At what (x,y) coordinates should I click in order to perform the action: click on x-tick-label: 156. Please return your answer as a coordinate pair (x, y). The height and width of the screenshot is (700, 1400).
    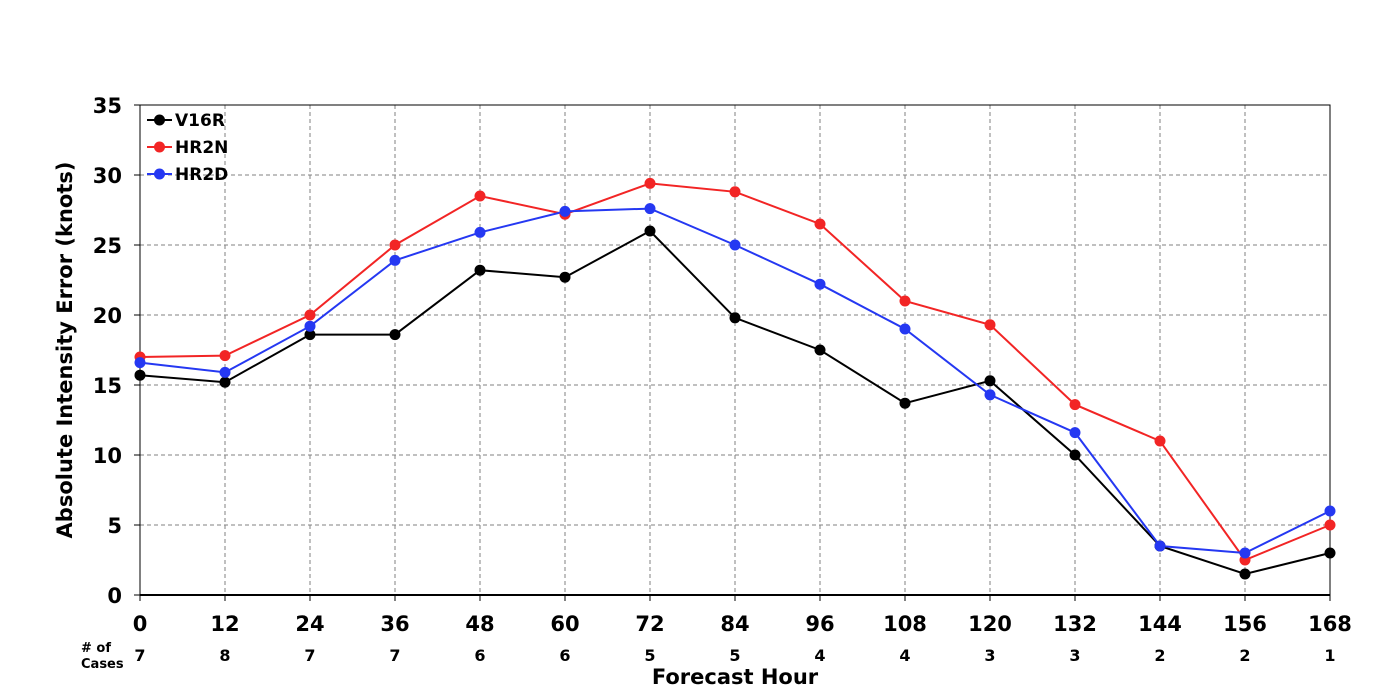
    Looking at the image, I should click on (1245, 624).